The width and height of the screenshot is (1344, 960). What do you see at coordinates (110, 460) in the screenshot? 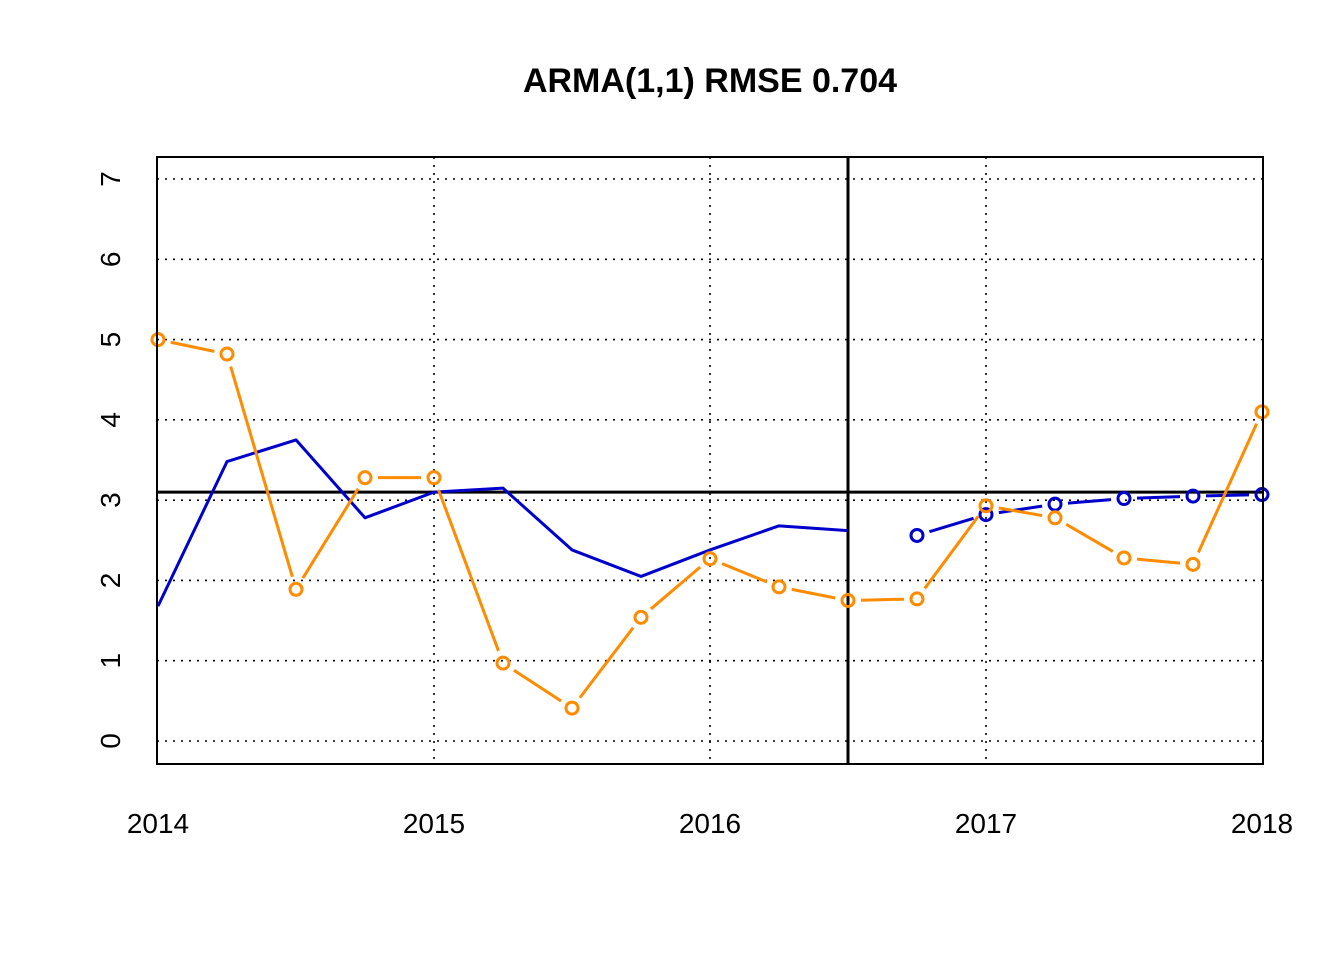
I see `y-axis: 0 1 2 3 4 5 6 7` at bounding box center [110, 460].